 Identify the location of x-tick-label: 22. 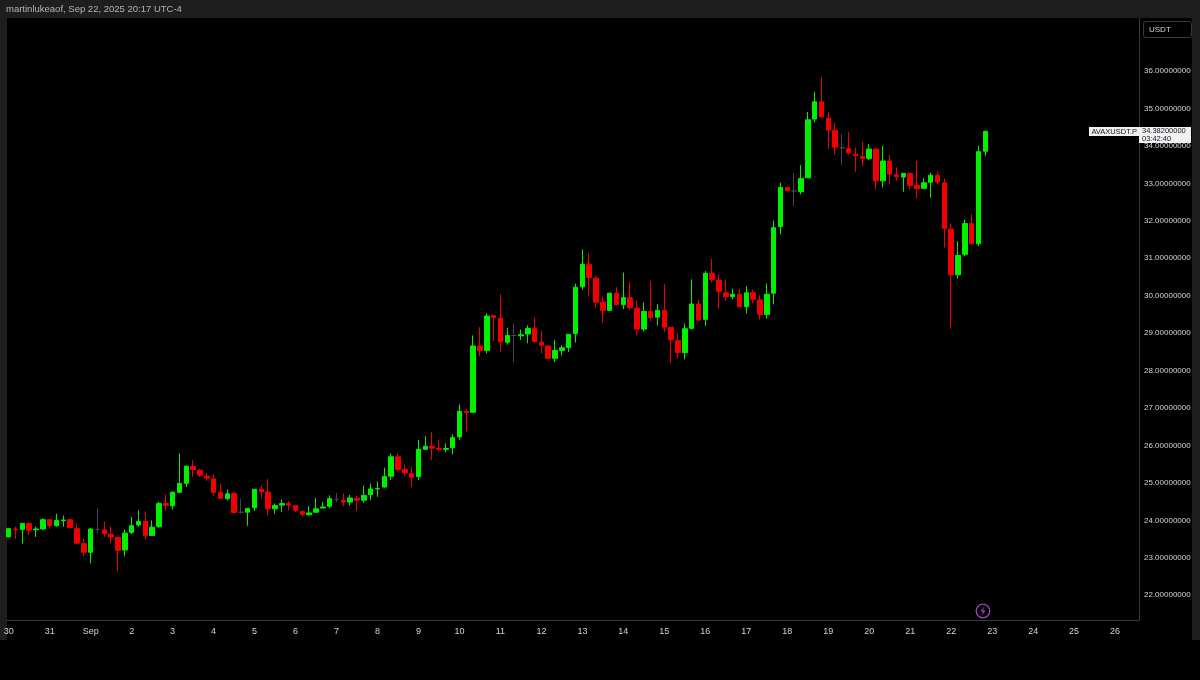
(951, 630).